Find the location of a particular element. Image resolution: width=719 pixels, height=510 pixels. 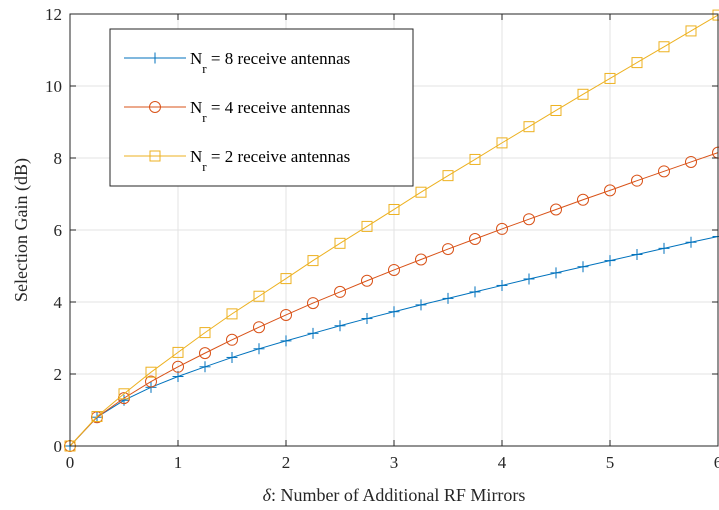

legend-label: Nr = 8 receive antennas is located at coordinates (270, 62).